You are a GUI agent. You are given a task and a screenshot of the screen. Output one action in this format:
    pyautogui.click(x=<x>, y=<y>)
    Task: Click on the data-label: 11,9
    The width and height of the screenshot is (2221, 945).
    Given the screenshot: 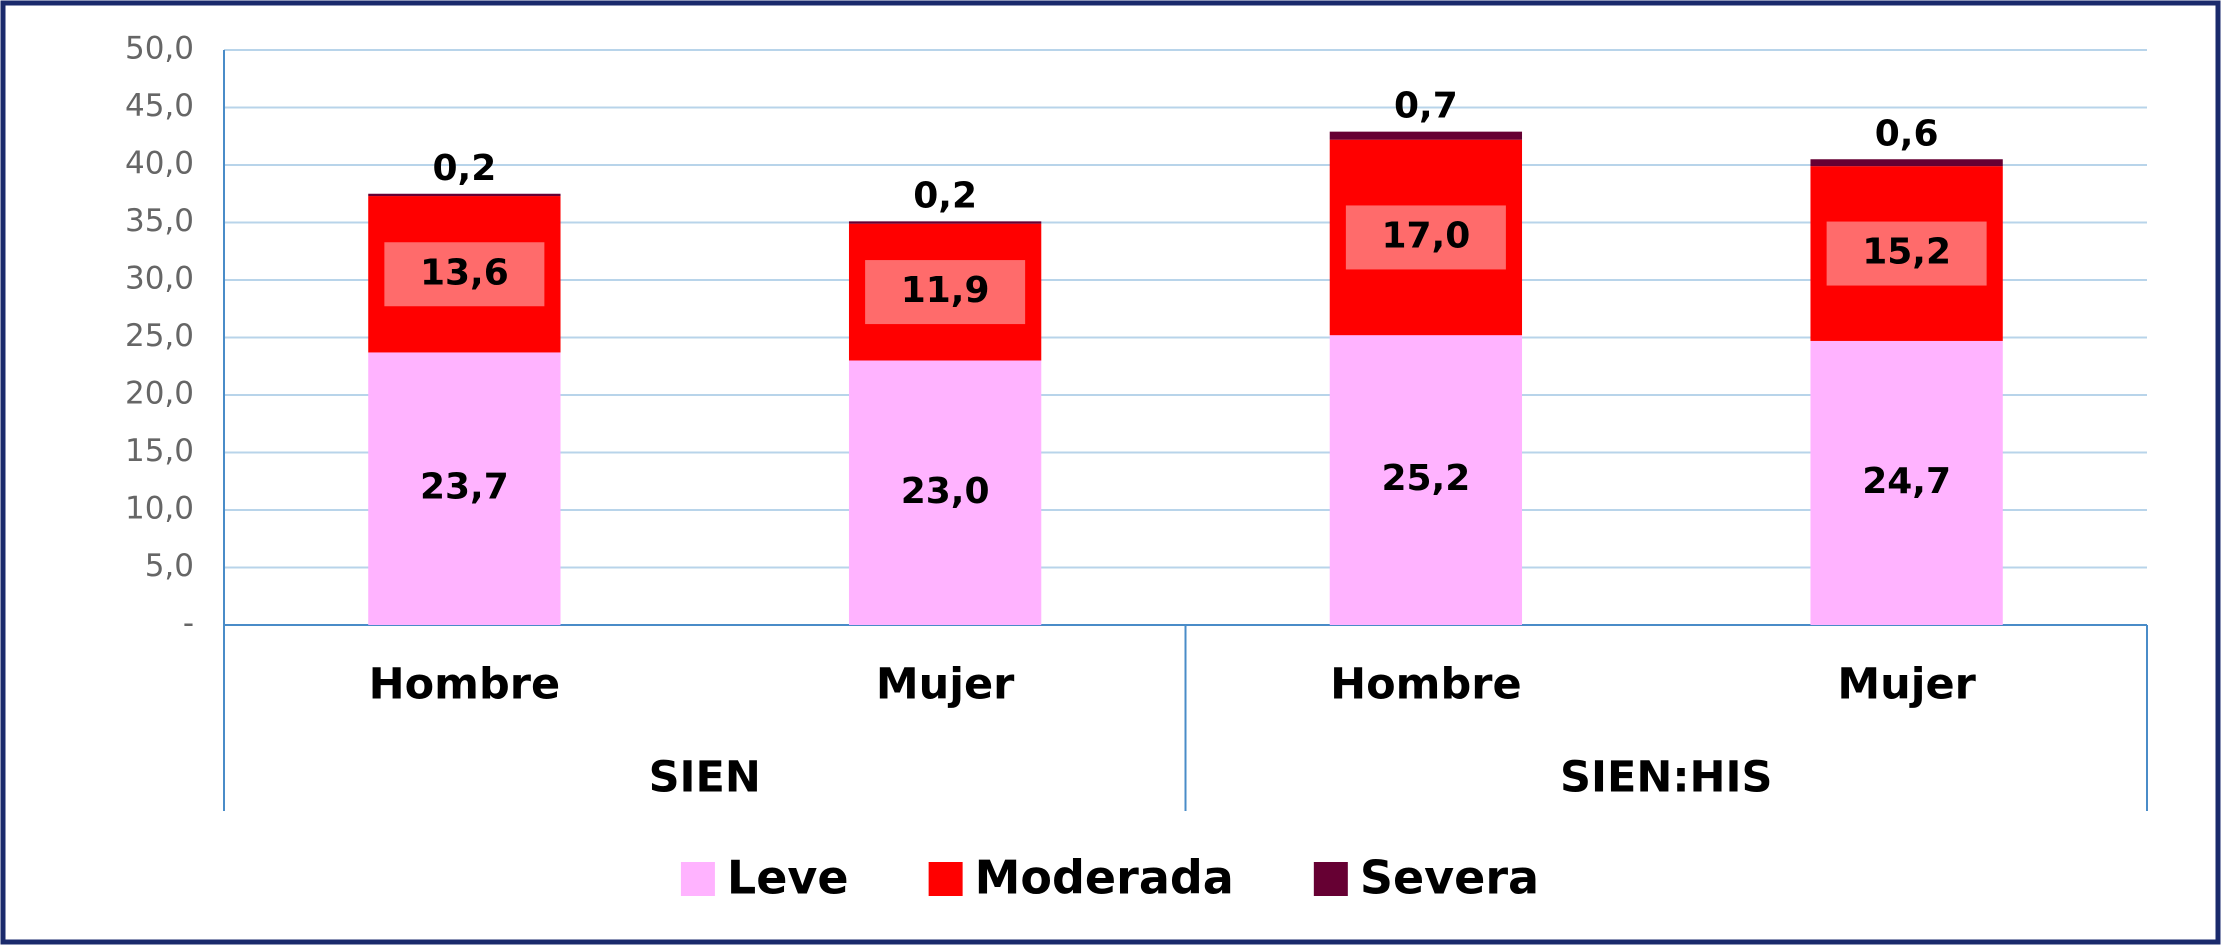 What is the action you would take?
    pyautogui.click(x=945, y=290)
    